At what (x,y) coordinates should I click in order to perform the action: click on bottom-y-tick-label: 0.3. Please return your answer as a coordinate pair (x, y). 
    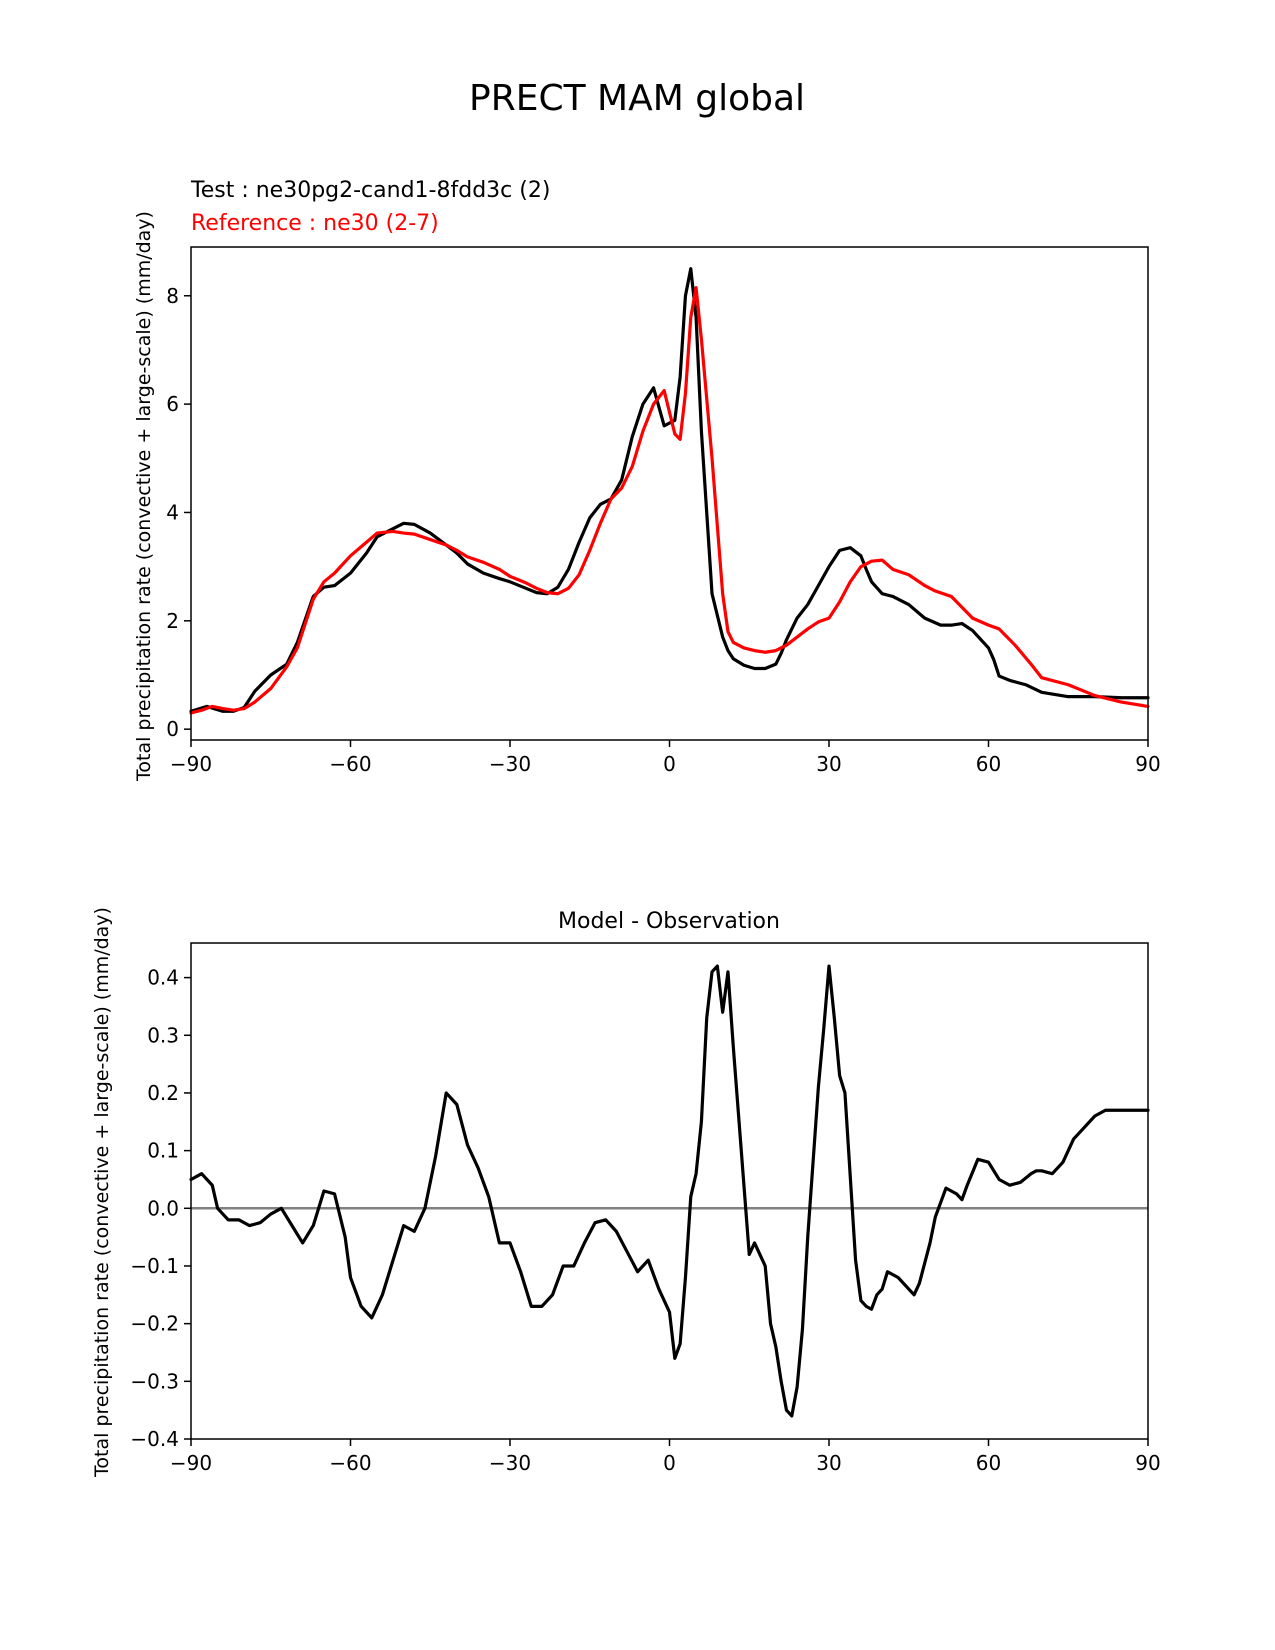
    Looking at the image, I should click on (163, 1035).